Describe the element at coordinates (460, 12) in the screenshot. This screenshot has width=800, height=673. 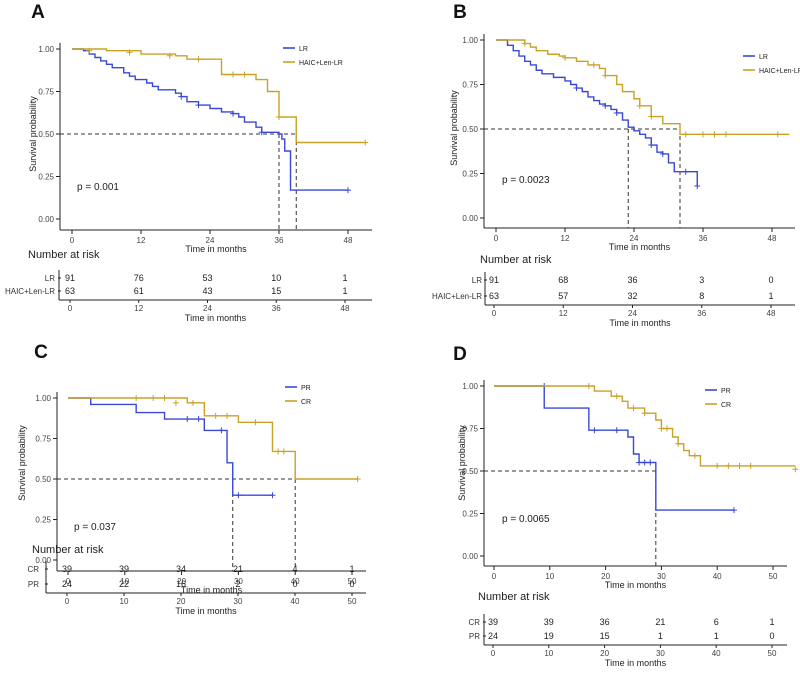
I see `panel-label: B` at that location.